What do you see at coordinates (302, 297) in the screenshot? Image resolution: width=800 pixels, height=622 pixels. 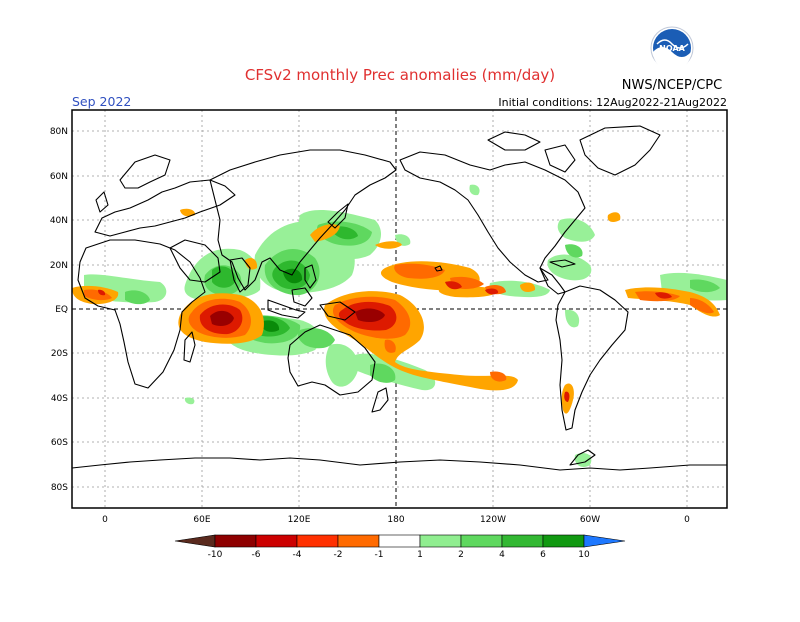 I see `borneo-coast` at bounding box center [302, 297].